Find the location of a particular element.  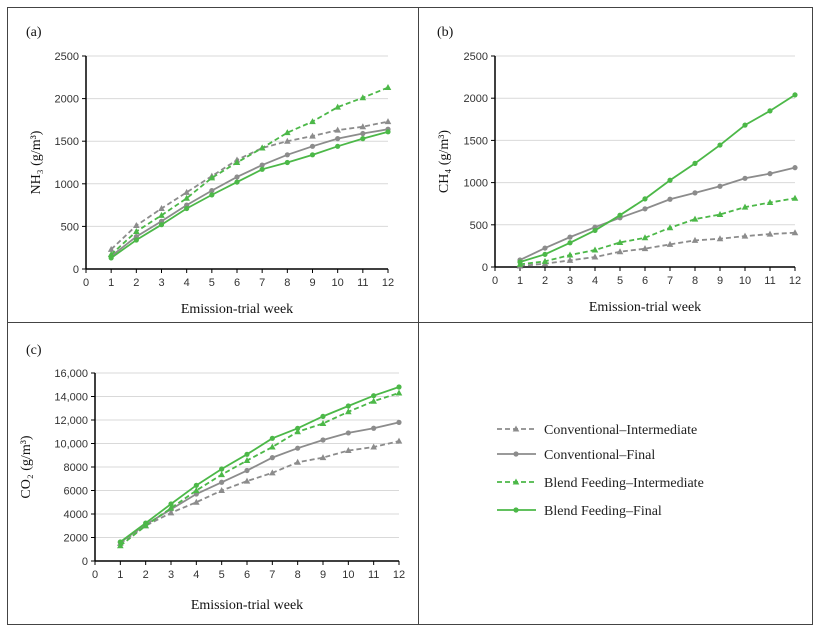

x-tick-label: 8 is located at coordinates (695, 281).